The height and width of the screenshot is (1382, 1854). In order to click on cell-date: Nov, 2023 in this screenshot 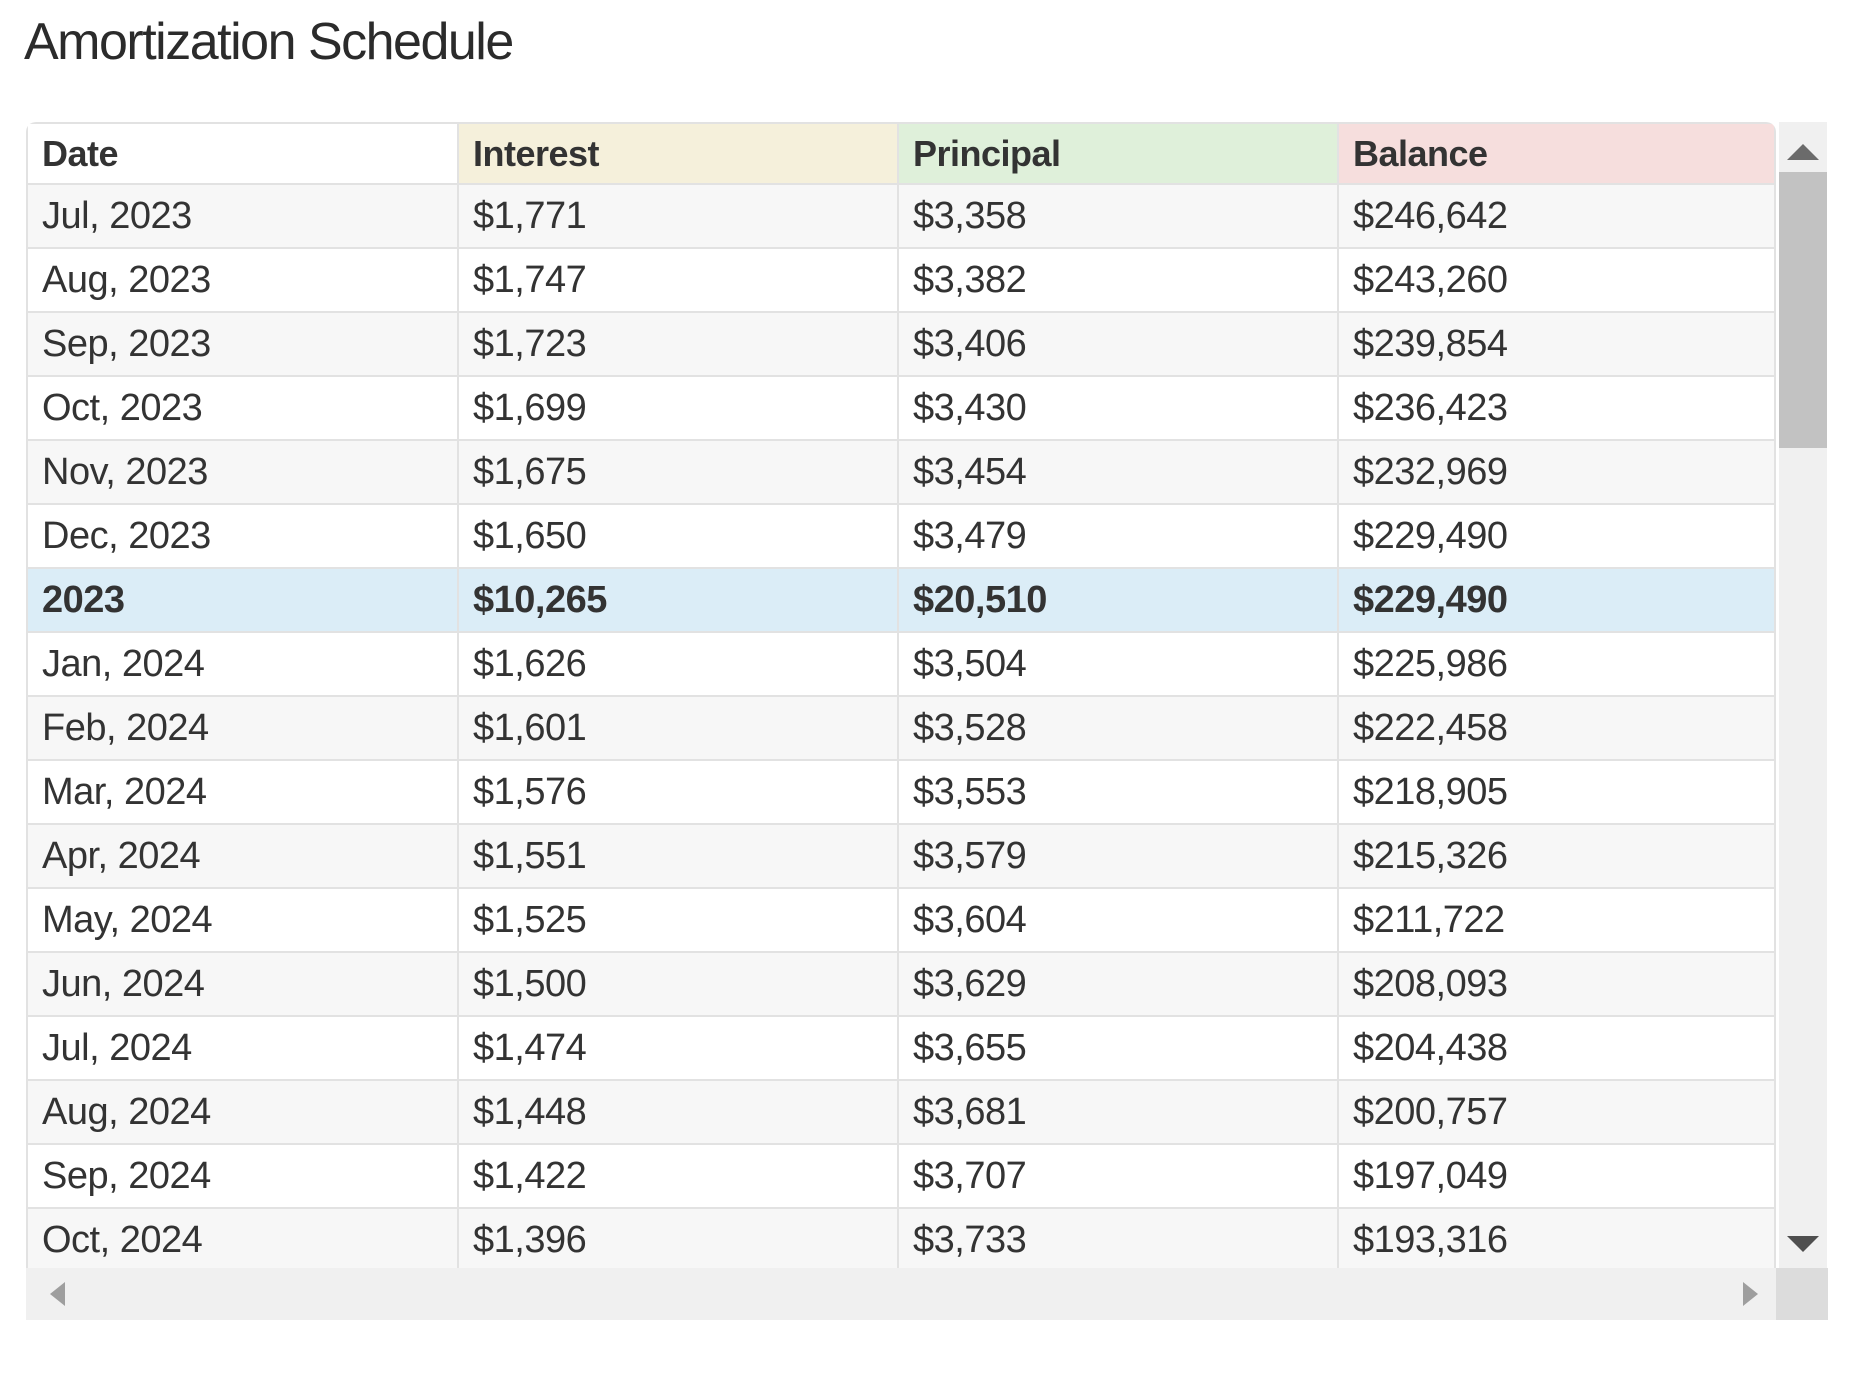, I will do `click(242, 472)`.